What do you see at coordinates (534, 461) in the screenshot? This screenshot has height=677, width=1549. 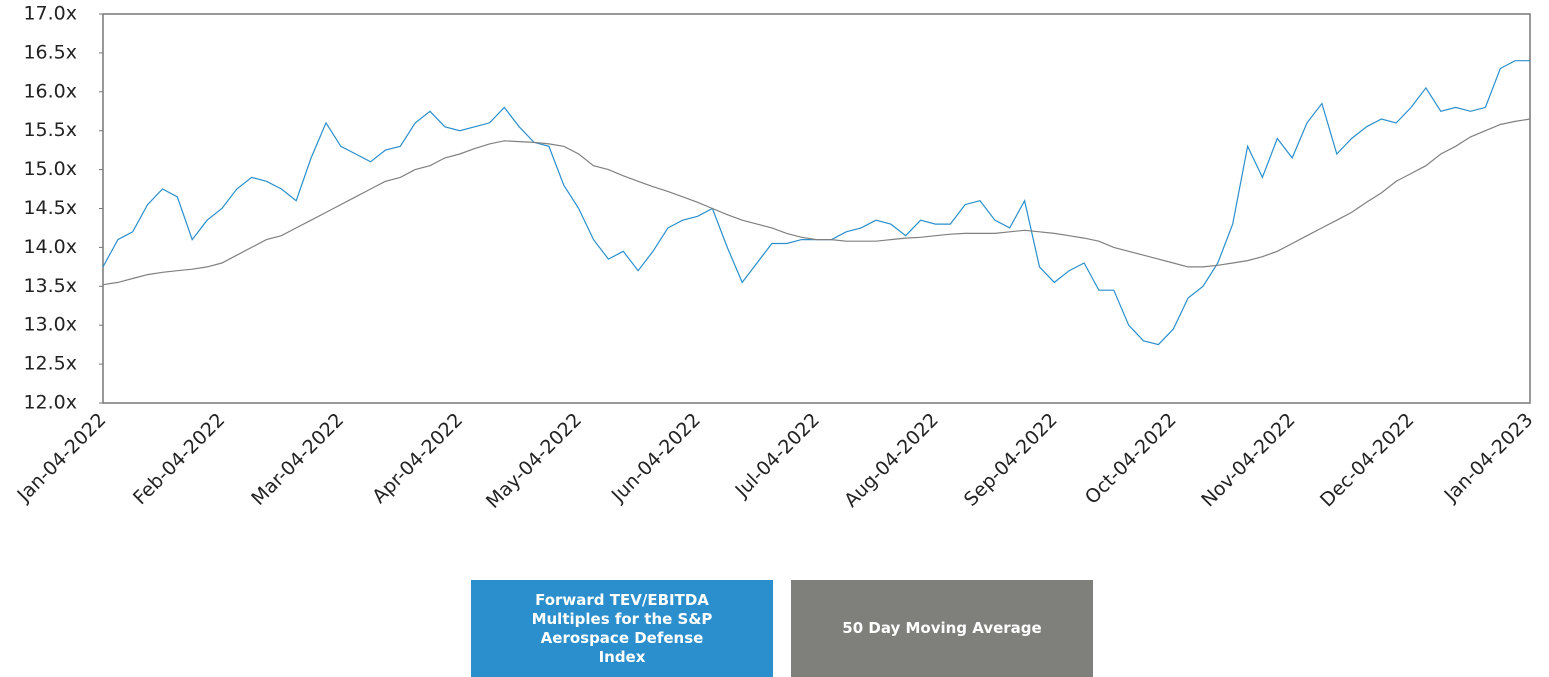 I see `x-tick-label: May-04-2022` at bounding box center [534, 461].